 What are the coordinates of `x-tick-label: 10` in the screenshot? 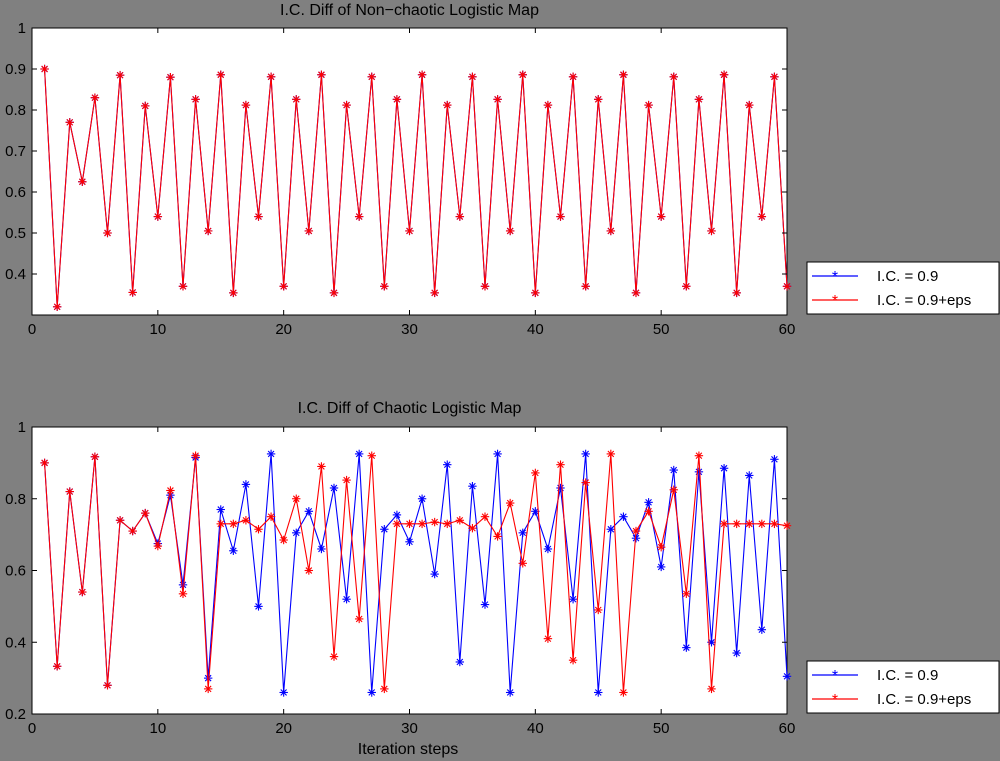 It's located at (157, 329).